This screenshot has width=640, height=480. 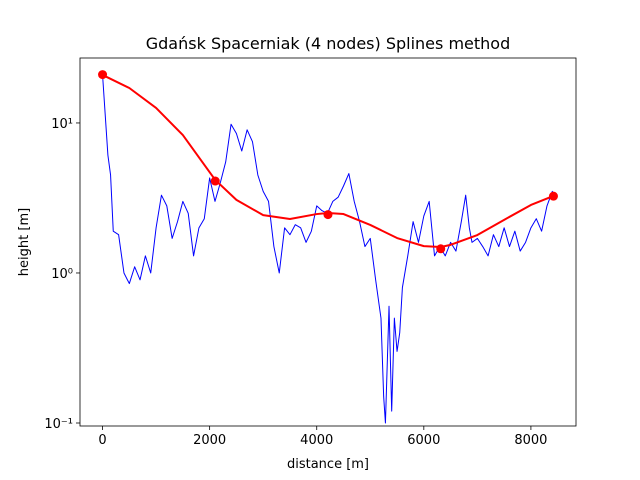 What do you see at coordinates (24, 242) in the screenshot?
I see `y-axis-label: height [m]` at bounding box center [24, 242].